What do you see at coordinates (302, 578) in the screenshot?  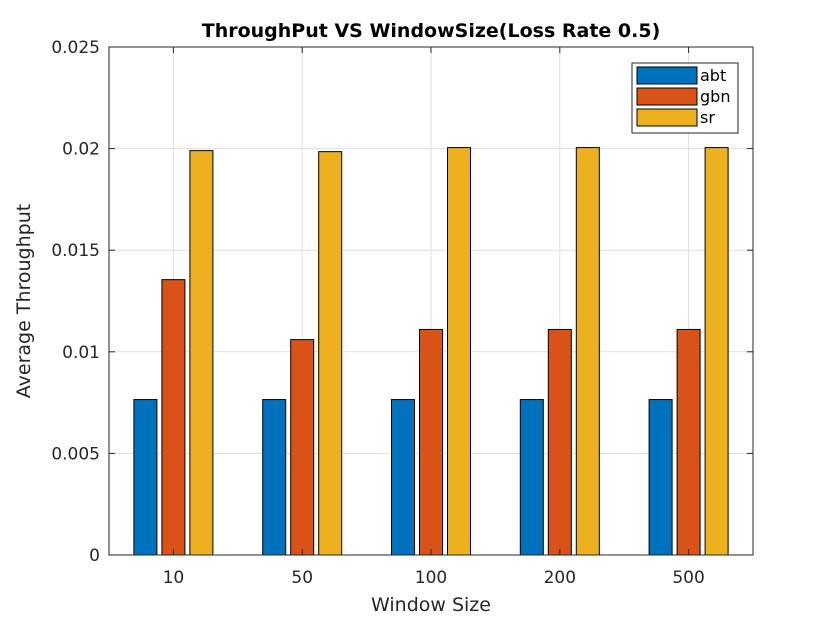 I see `x-tick-label: 50` at bounding box center [302, 578].